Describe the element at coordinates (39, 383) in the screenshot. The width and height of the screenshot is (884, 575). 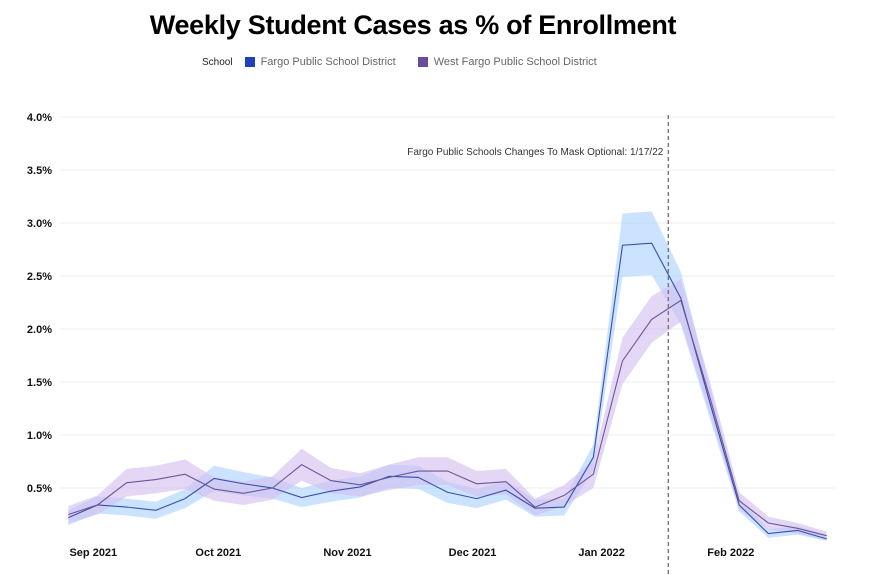
I see `y-tick-label: 1.5%` at that location.